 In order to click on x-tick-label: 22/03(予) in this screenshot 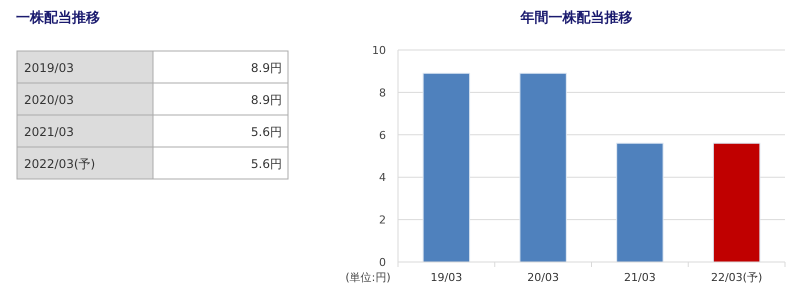, I will do `click(736, 277)`.